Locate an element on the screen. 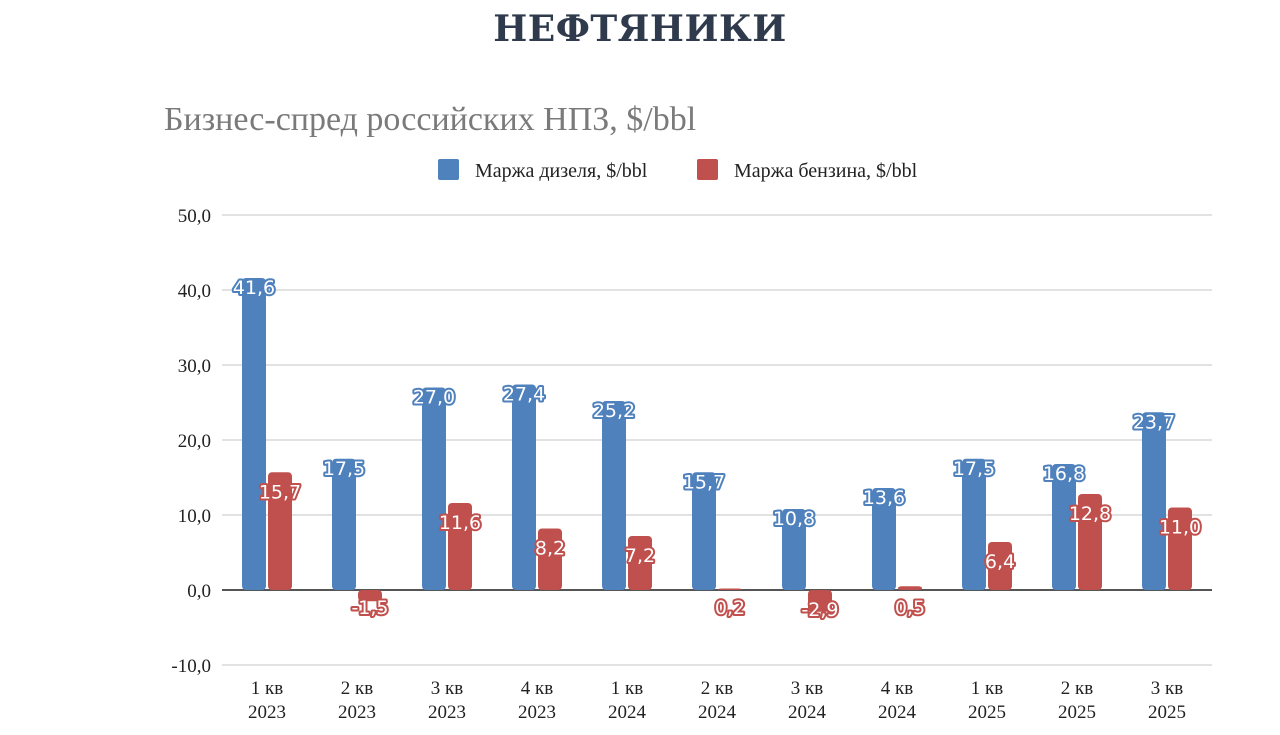 The height and width of the screenshot is (735, 1280). page-heading: НЕФТЯНИКИ is located at coordinates (640, 29).